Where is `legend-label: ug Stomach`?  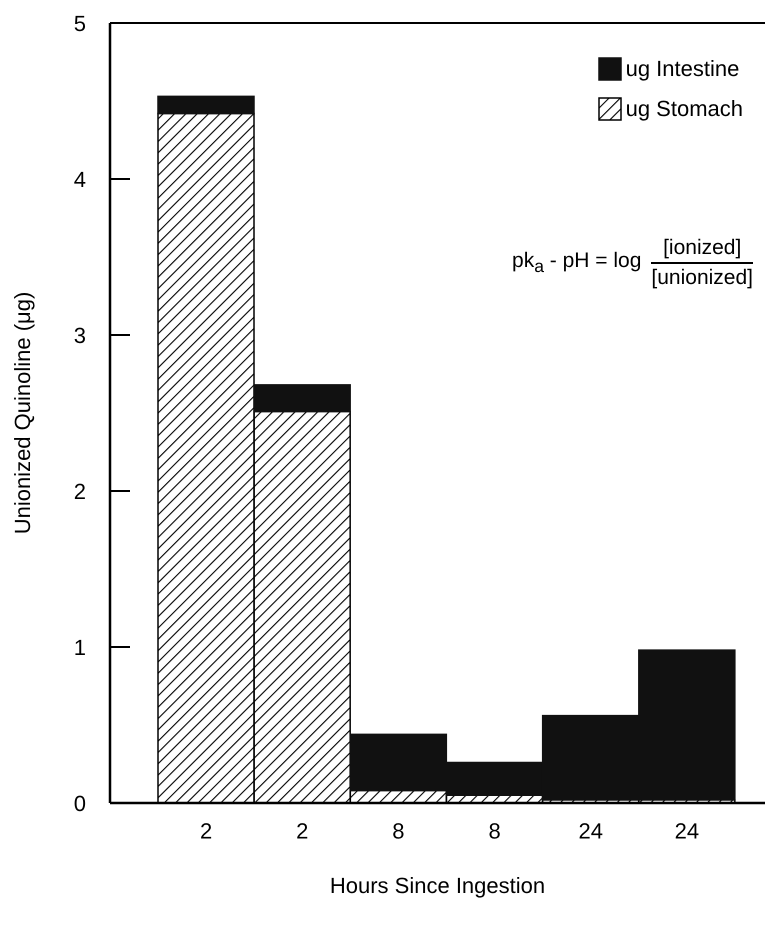 legend-label: ug Stomach is located at coordinates (684, 109).